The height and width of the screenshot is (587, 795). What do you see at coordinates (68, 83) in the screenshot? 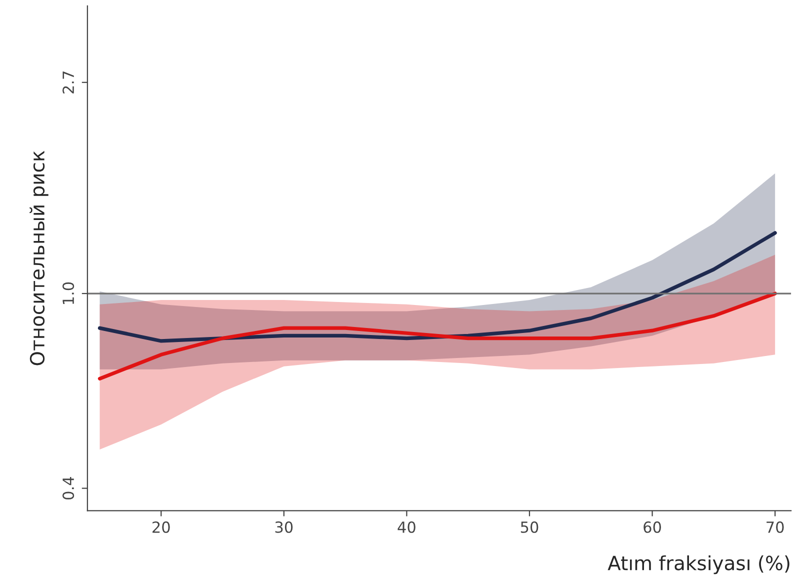
I see `y-tick-label: 2.7` at bounding box center [68, 83].